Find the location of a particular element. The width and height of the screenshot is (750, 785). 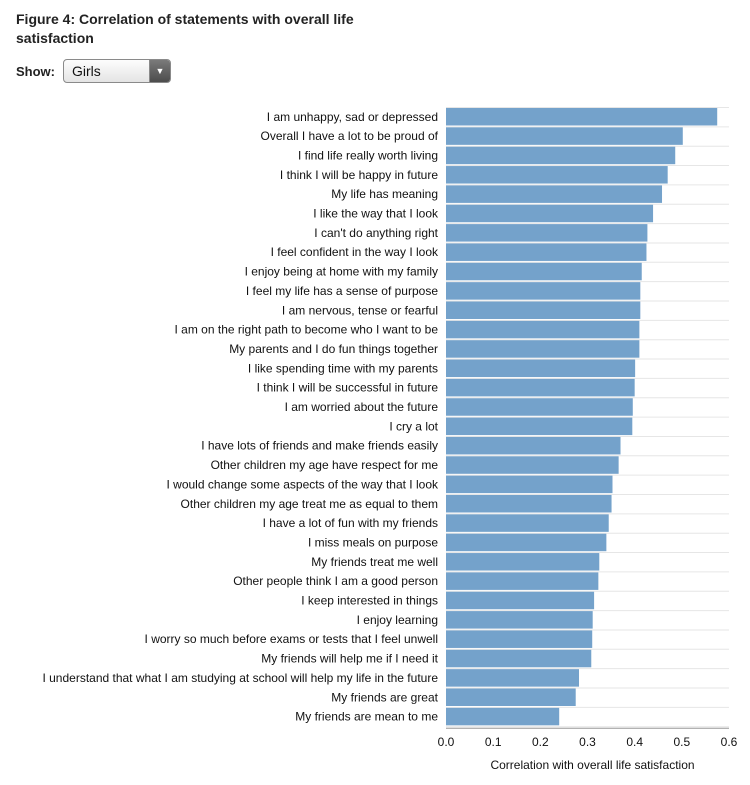

category-label: I feel my life has a sense of purpose is located at coordinates (342, 291).